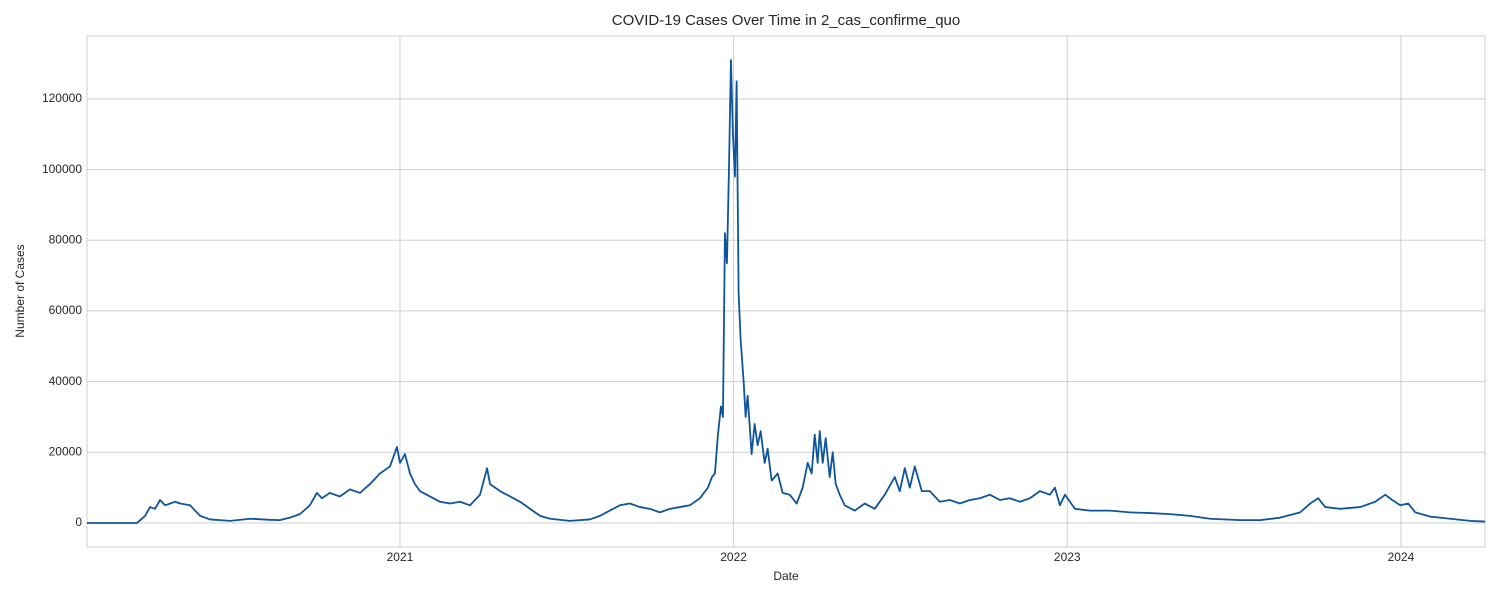 The height and width of the screenshot is (605, 1500). What do you see at coordinates (400, 557) in the screenshot?
I see `x-tick-label: 2021` at bounding box center [400, 557].